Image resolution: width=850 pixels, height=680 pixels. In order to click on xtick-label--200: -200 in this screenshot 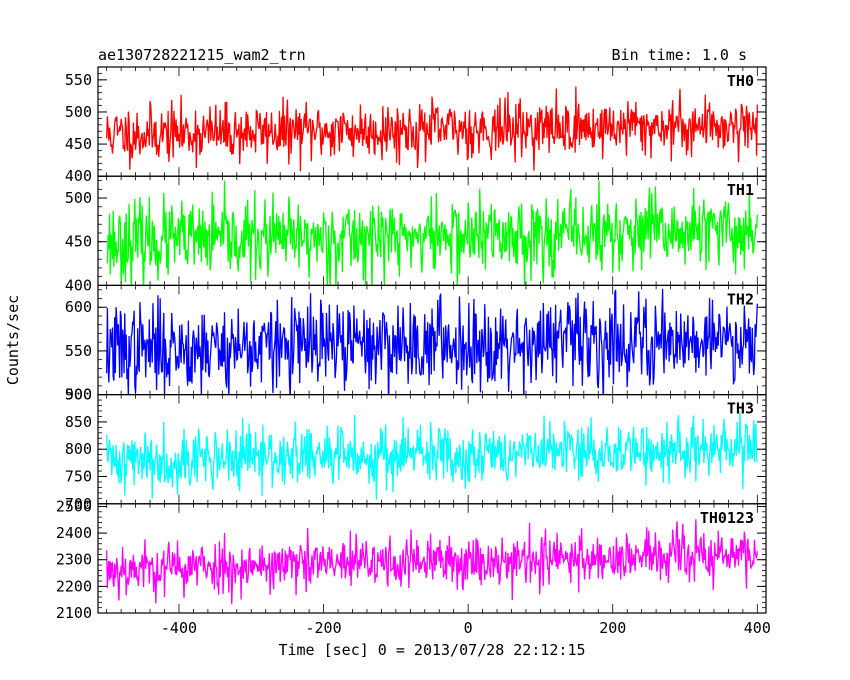, I will do `click(323, 628)`.